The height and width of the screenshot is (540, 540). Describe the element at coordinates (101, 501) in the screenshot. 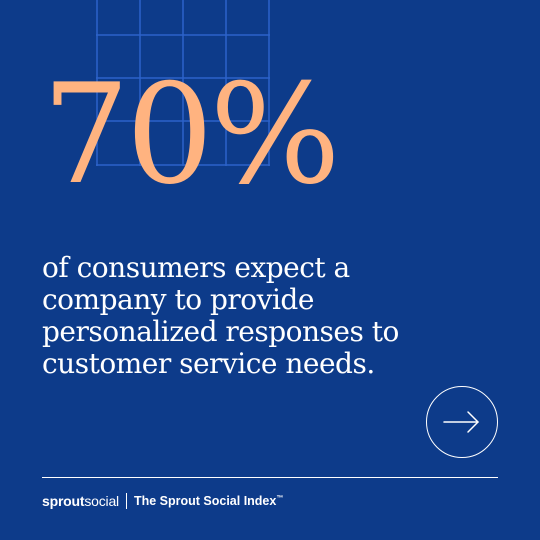

I see `logo-part-social: social` at that location.